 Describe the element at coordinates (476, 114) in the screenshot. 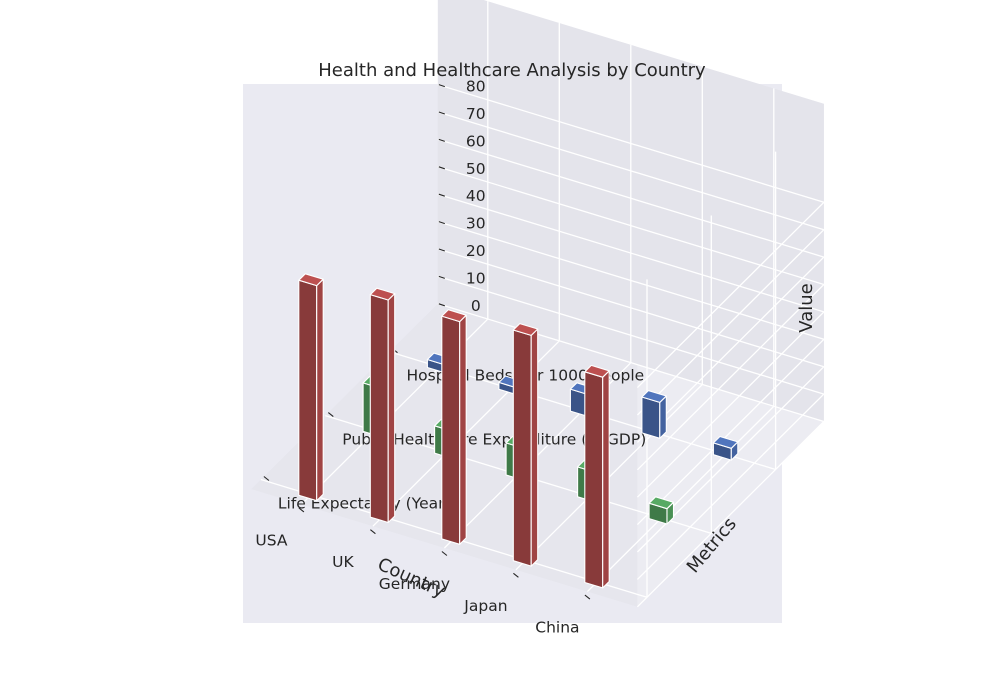

I see `z-tick-label: 70` at that location.